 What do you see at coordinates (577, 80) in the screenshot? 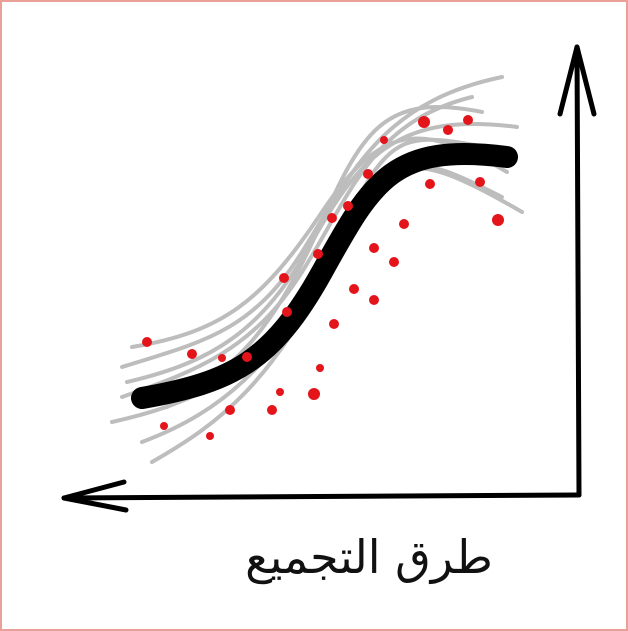
I see `y-arrow` at bounding box center [577, 80].